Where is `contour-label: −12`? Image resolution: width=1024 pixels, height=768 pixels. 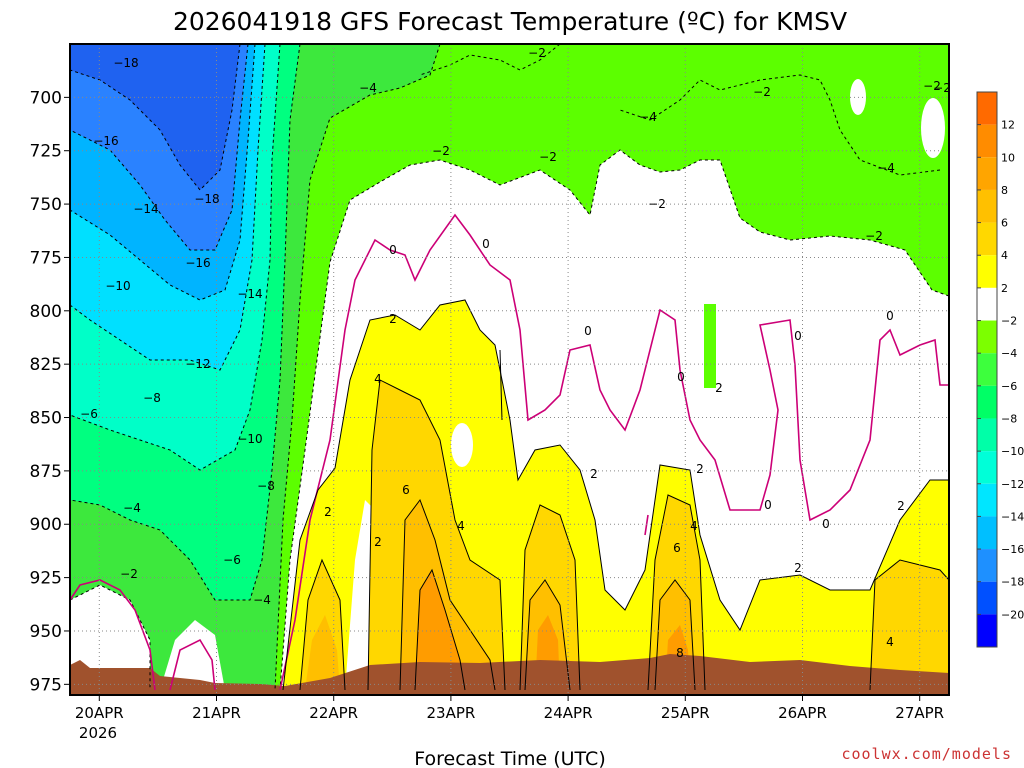
contour-label: −12 is located at coordinates (197, 364).